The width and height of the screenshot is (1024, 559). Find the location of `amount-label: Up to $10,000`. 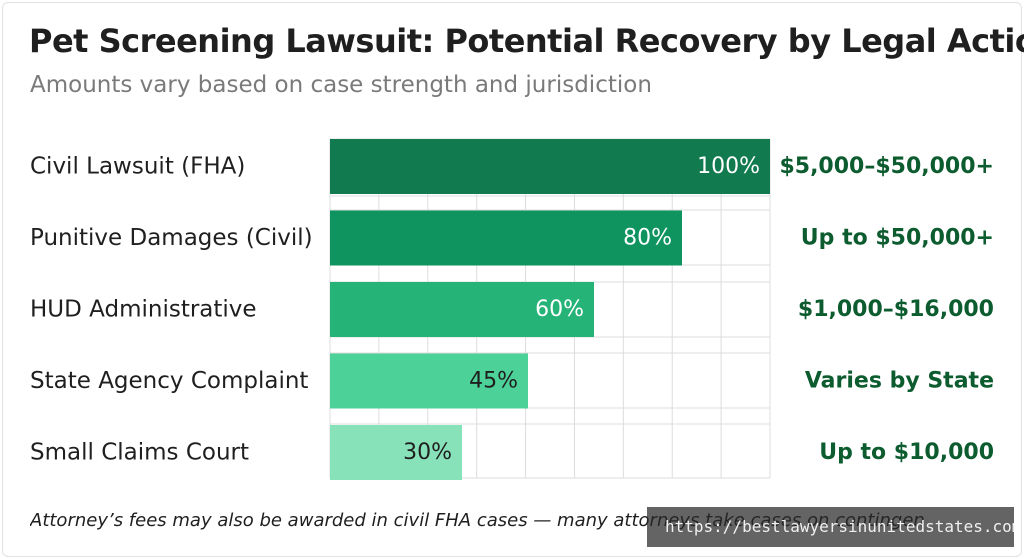

amount-label: Up to $10,000 is located at coordinates (906, 452).